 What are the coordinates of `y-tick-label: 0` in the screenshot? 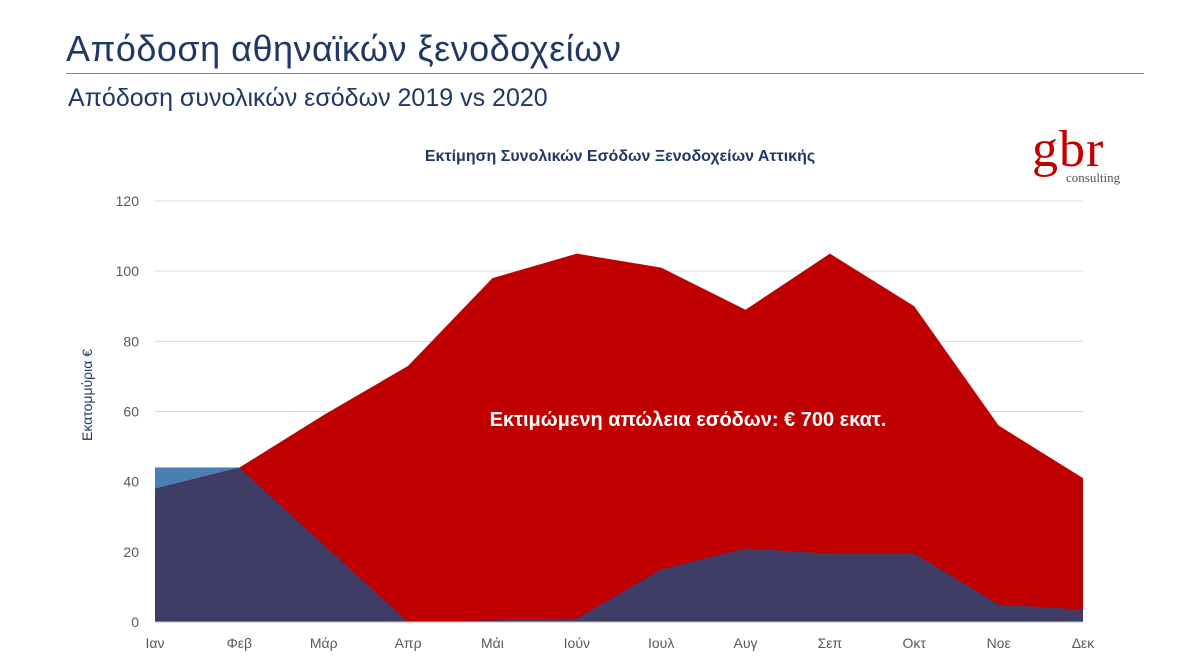 It's located at (135, 622).